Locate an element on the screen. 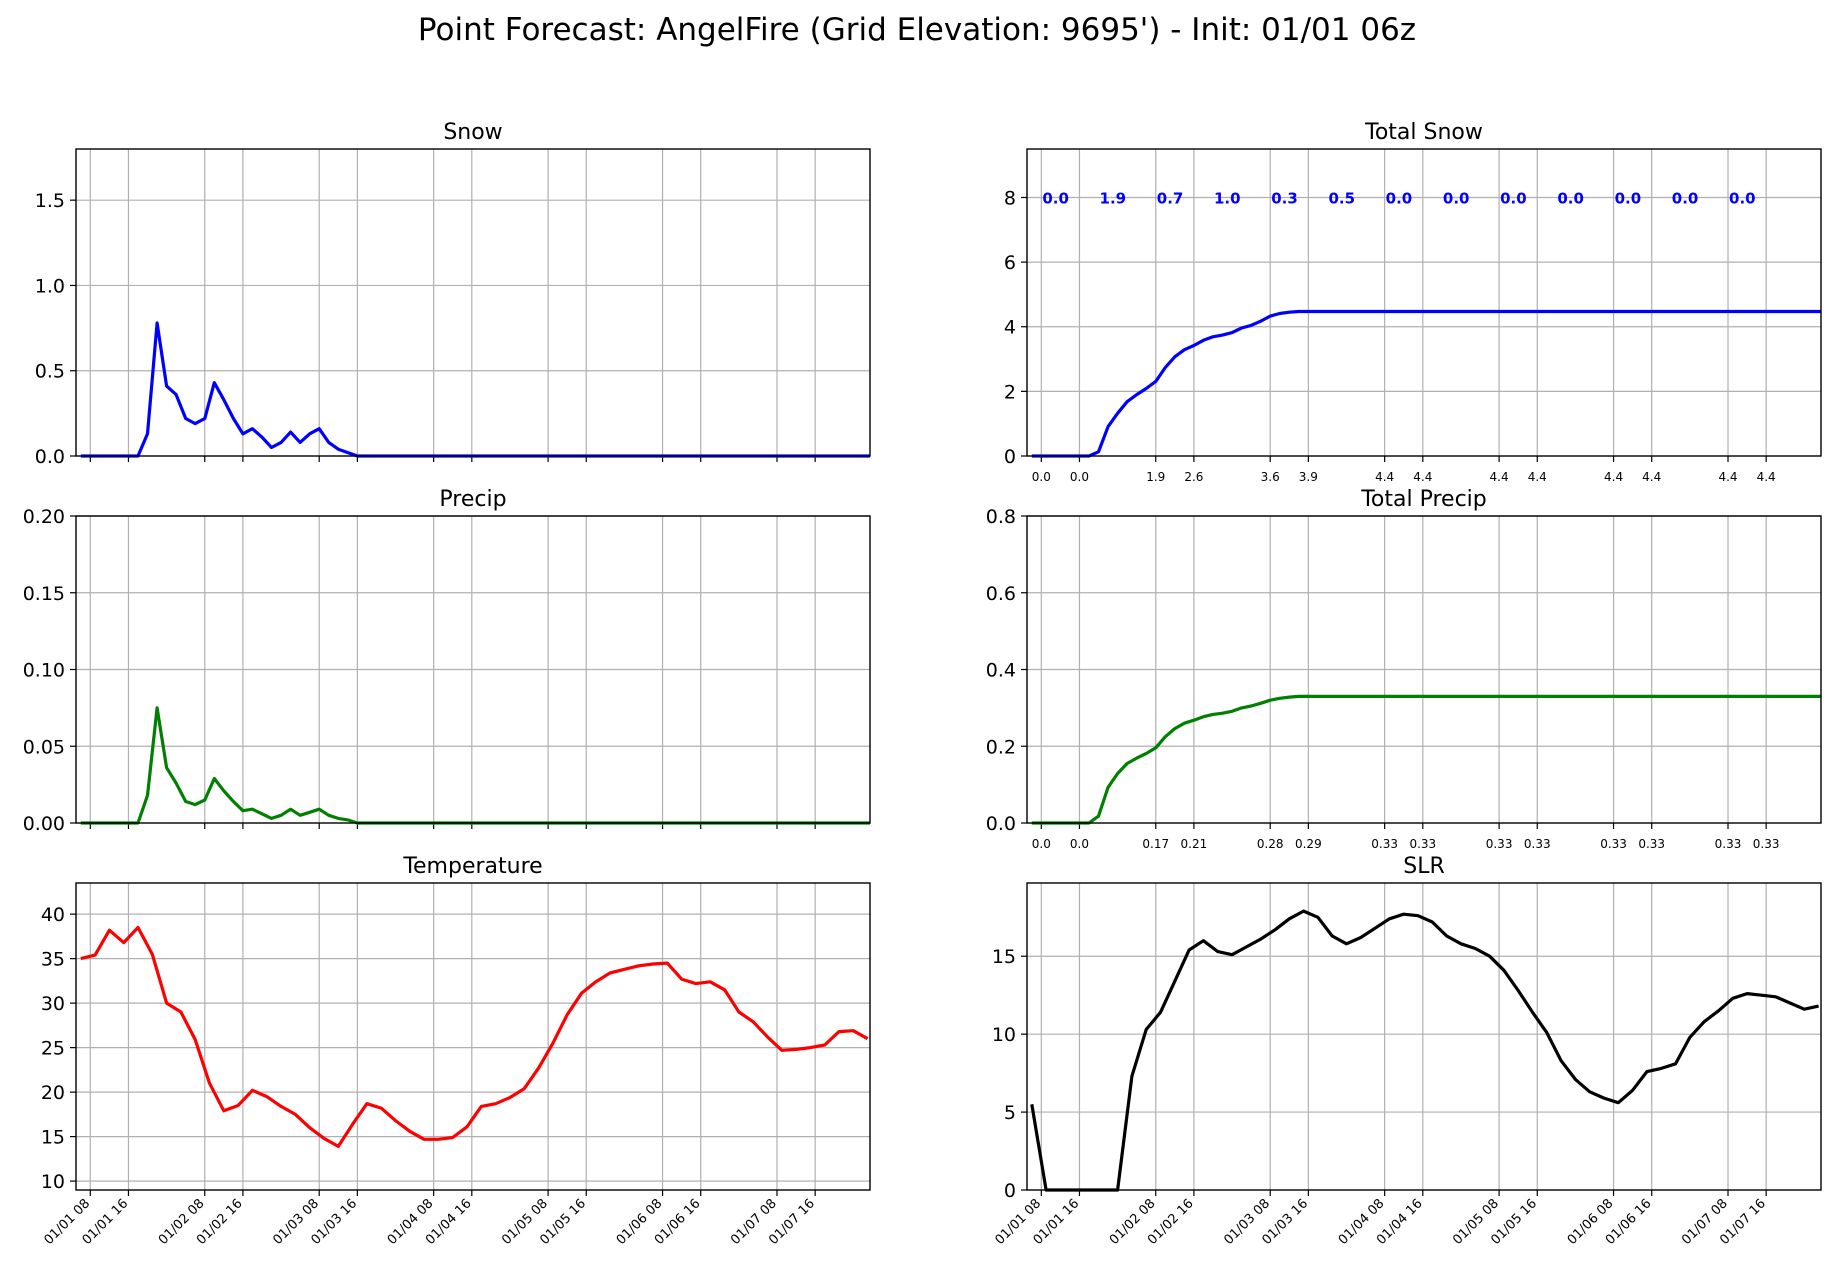 Image resolution: width=1834 pixels, height=1274 pixels. chart-title: Precip is located at coordinates (472, 499).